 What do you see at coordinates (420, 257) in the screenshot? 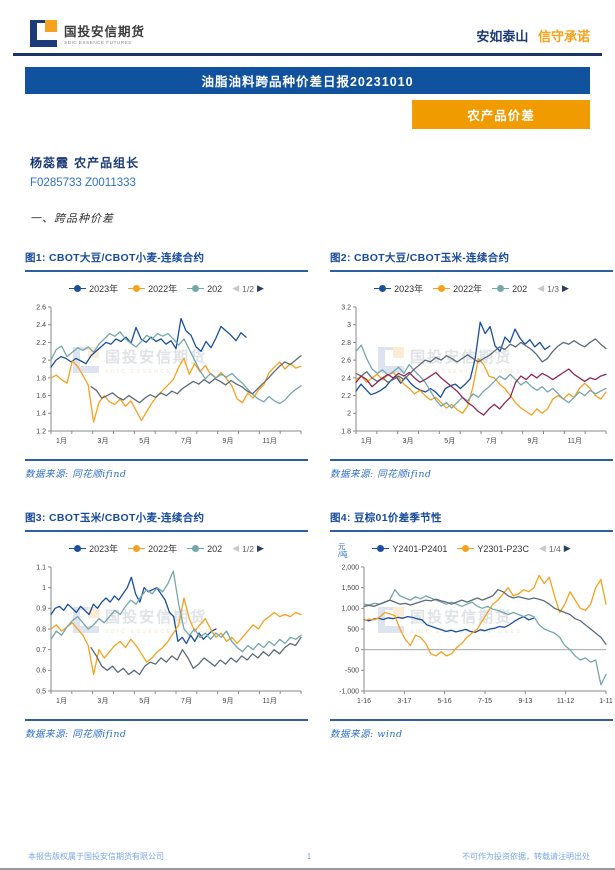
I see `chart-title: 图2: CBOT大豆/CBOT玉米-连续合约` at bounding box center [420, 257].